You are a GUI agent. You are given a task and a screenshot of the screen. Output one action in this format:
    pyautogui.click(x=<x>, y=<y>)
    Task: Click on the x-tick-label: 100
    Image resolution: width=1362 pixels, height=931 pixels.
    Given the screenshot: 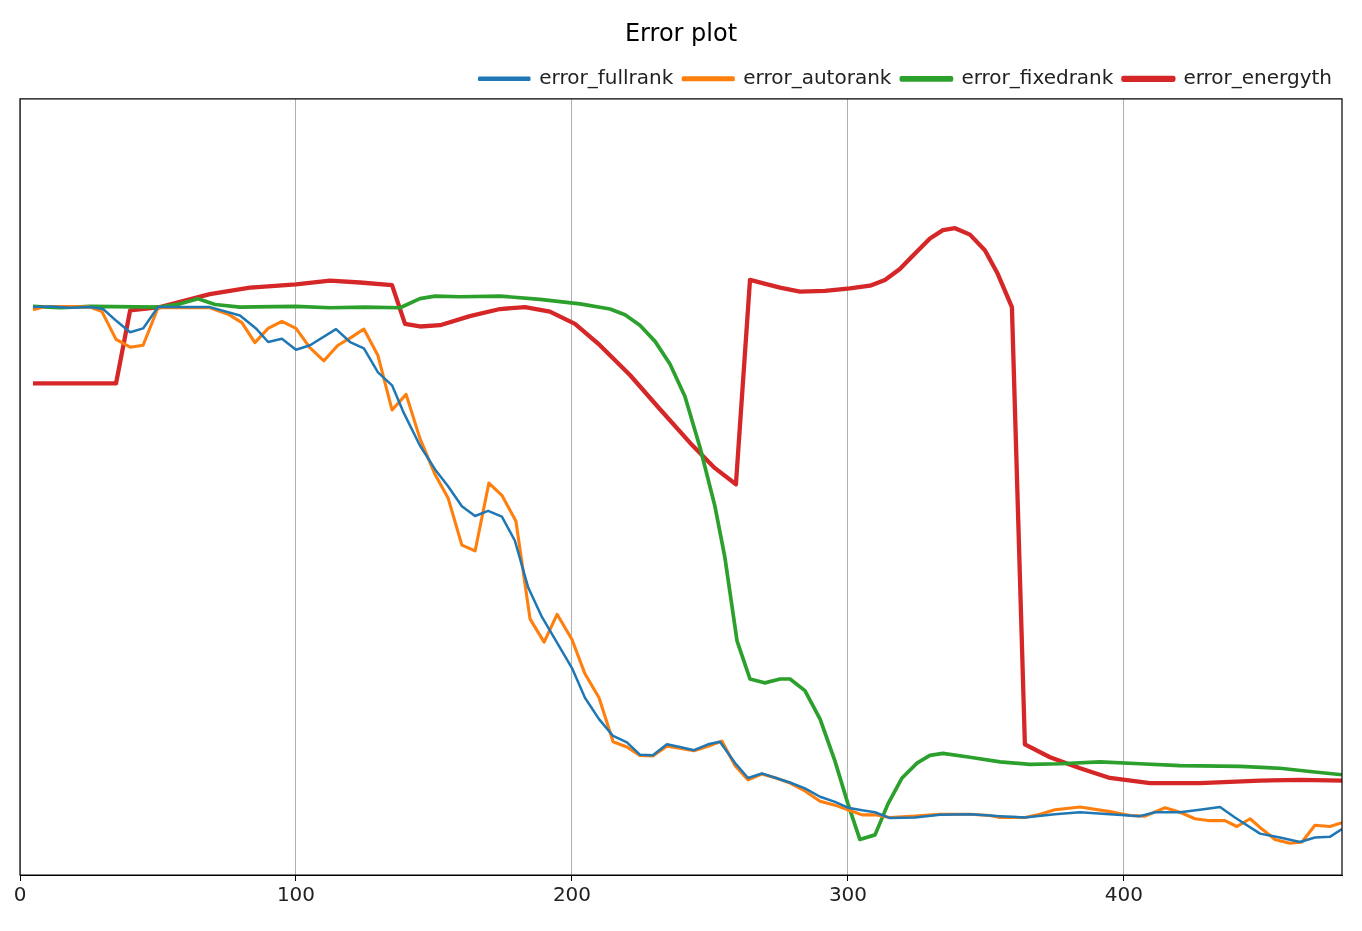 What is the action you would take?
    pyautogui.click(x=296, y=894)
    